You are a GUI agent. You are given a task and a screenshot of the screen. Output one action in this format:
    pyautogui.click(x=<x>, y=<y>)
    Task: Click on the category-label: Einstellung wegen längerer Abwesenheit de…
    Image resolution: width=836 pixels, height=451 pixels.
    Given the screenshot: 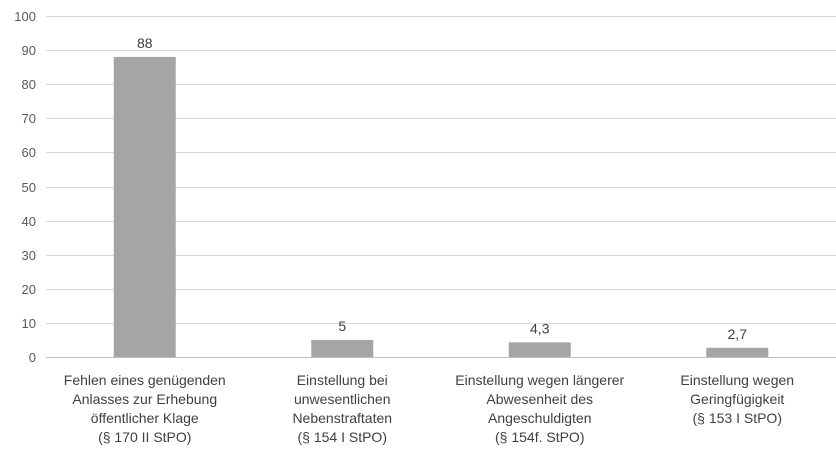 What is the action you would take?
    pyautogui.click(x=539, y=408)
    